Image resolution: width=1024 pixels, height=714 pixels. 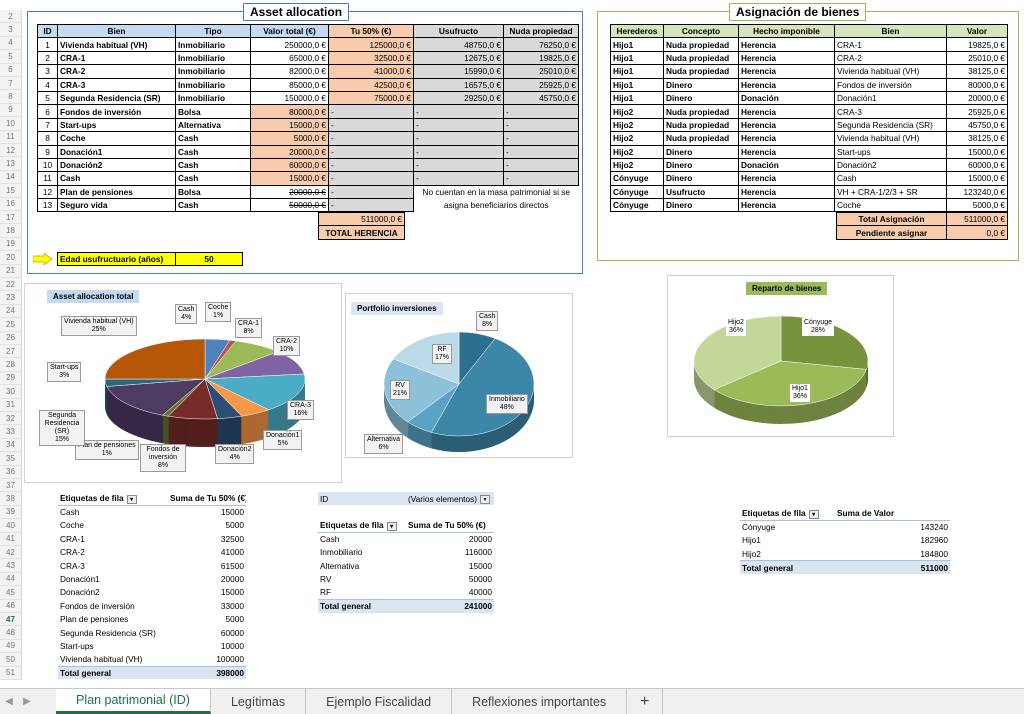 I want to click on row-header: 45, so click(x=11, y=593).